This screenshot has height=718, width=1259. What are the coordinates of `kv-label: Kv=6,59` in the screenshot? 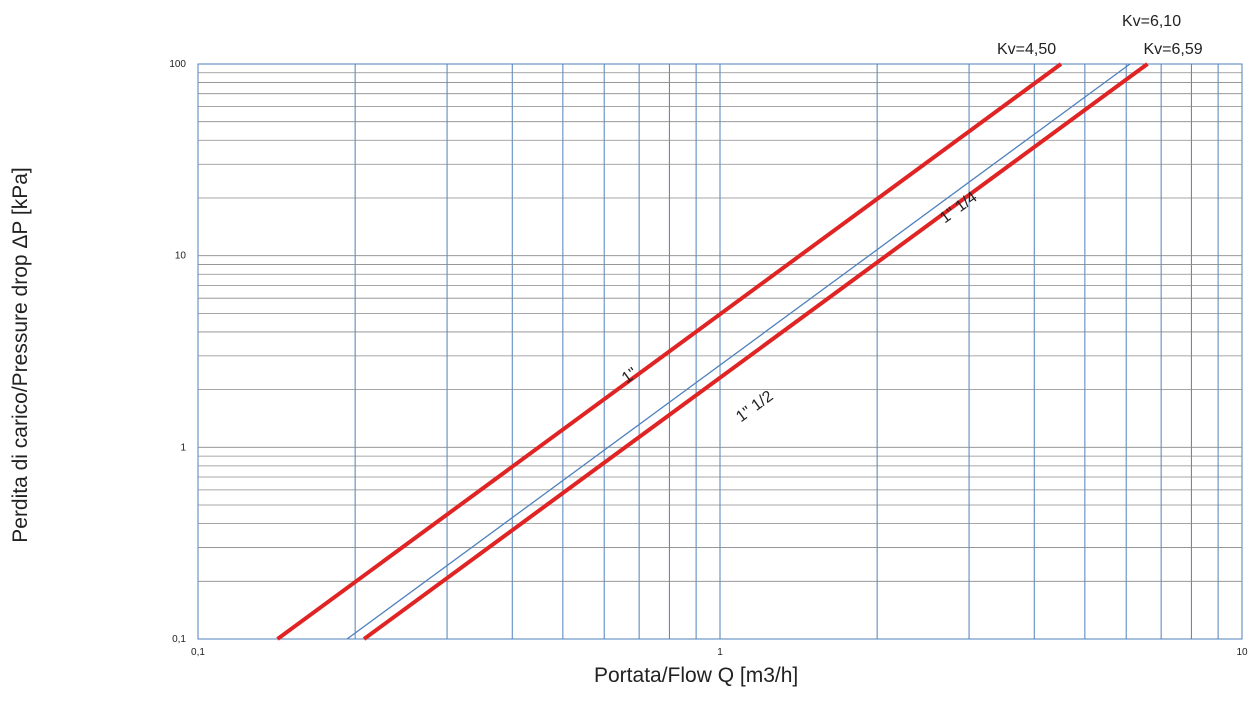 It's located at (1172, 49).